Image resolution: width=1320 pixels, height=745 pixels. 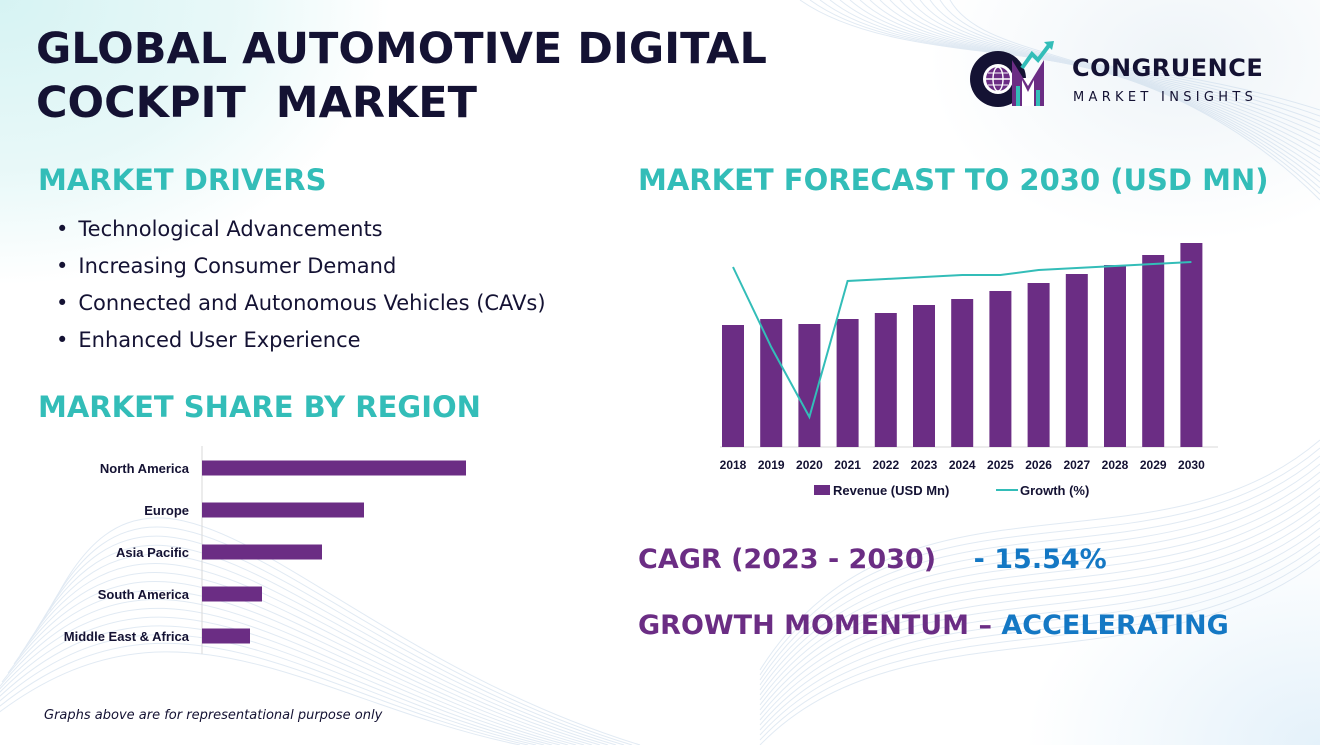 I want to click on list-item: Technological Advancements, so click(x=301, y=232).